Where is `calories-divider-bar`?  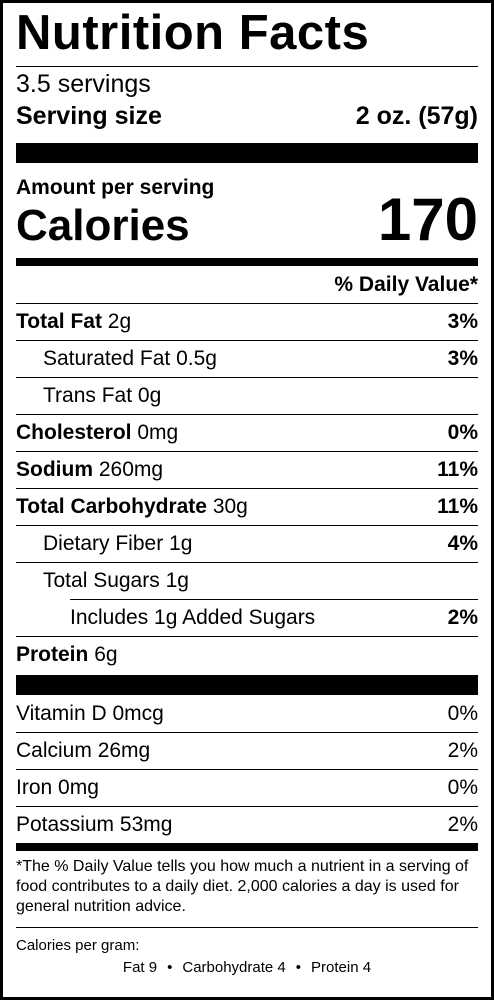
calories-divider-bar is located at coordinates (247, 262).